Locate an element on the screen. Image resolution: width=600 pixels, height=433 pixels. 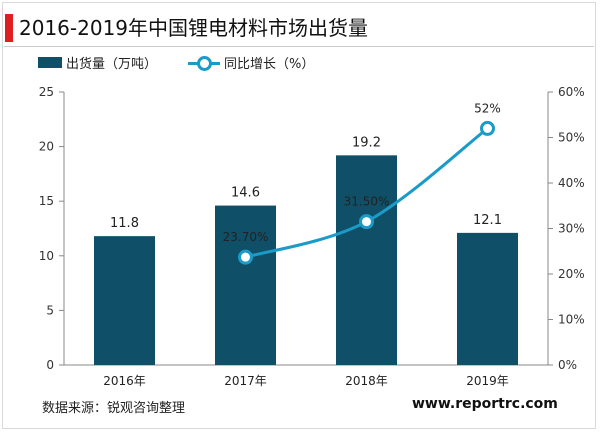
legend-item-bar: 出货量（万吨） is located at coordinates (97, 62).